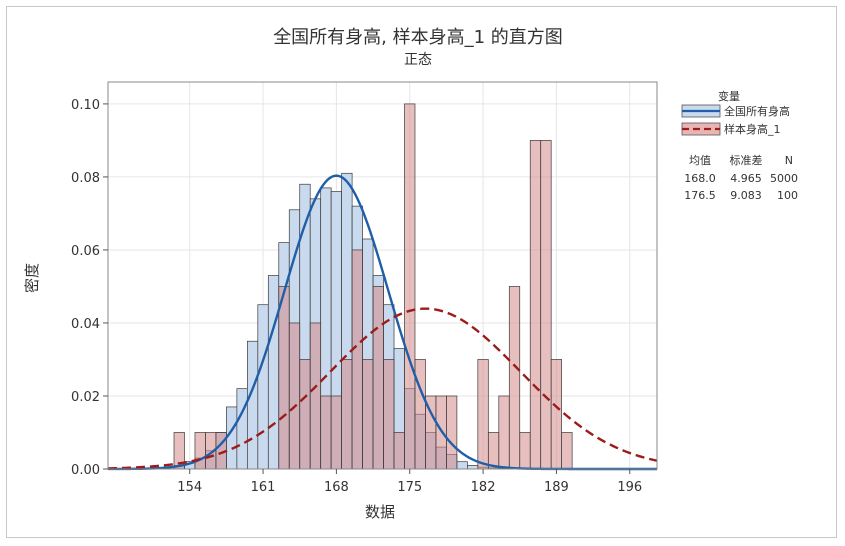  Describe the element at coordinates (418, 37) in the screenshot. I see `chart-title: 全国所有身高, 样本身高_1 的直方图` at that location.